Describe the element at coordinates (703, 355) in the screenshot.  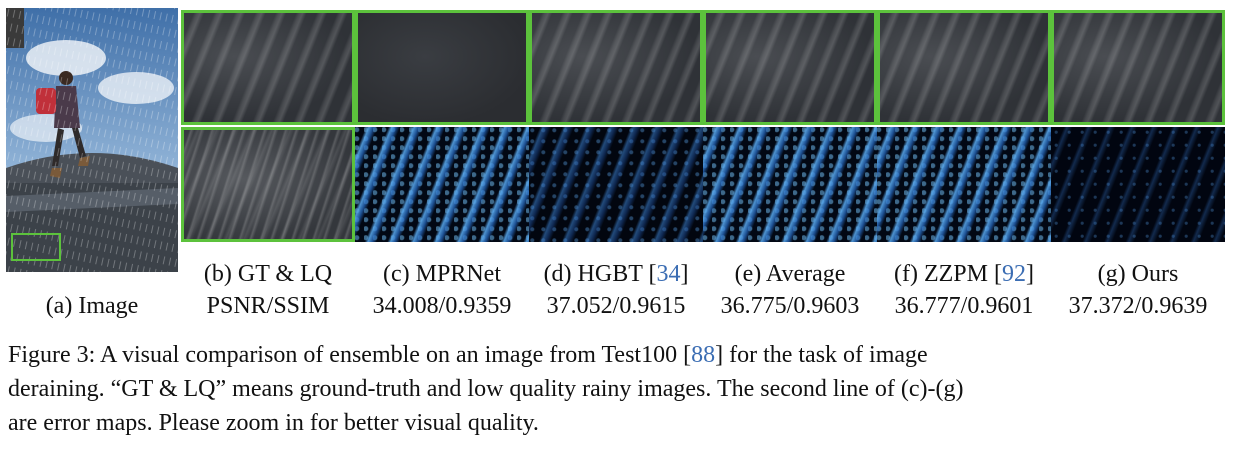
I see `citation-88: 88` at that location.